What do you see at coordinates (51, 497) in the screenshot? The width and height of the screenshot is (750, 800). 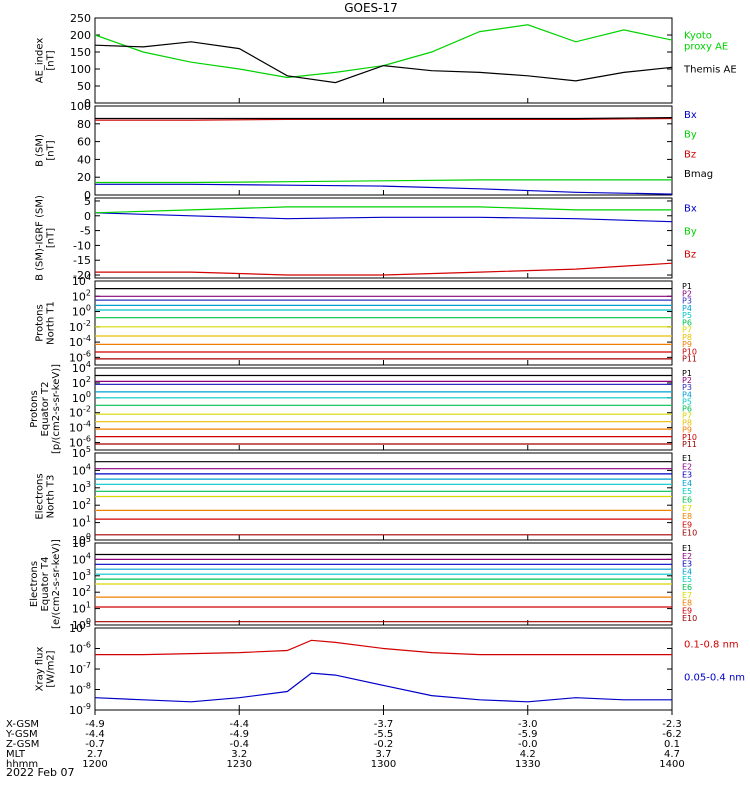 I see `y-axis-label: North T3` at bounding box center [51, 497].